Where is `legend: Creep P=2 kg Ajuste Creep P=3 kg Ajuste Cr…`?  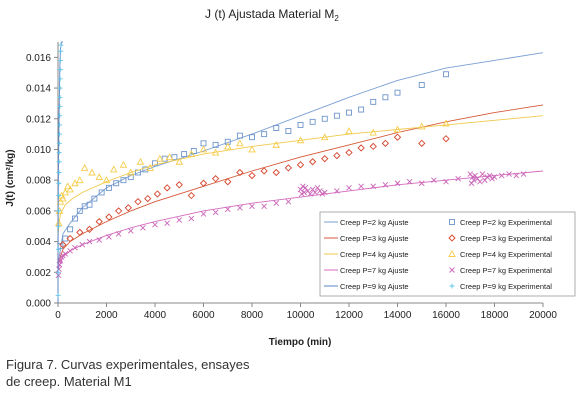 legend: Creep P=2 kg Ajuste Creep P=3 kg Ajuste Cr… is located at coordinates (447, 254).